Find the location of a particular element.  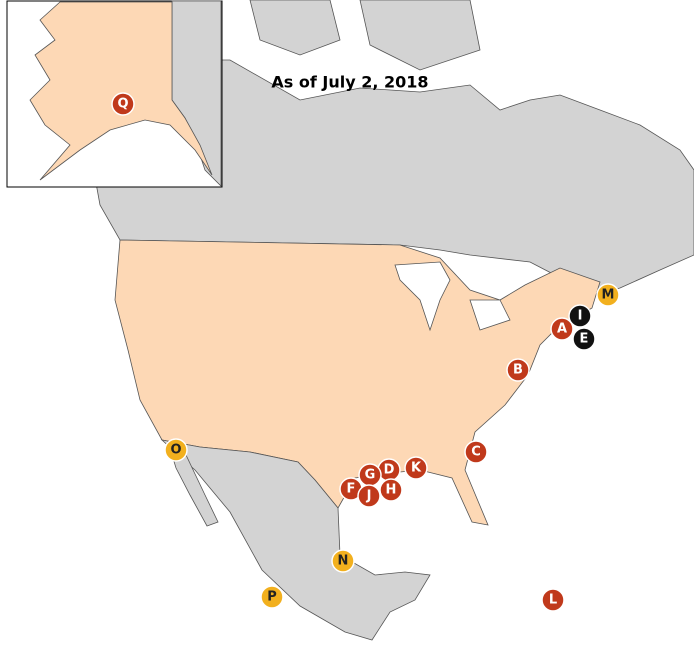

alaska is located at coordinates (121, 91).